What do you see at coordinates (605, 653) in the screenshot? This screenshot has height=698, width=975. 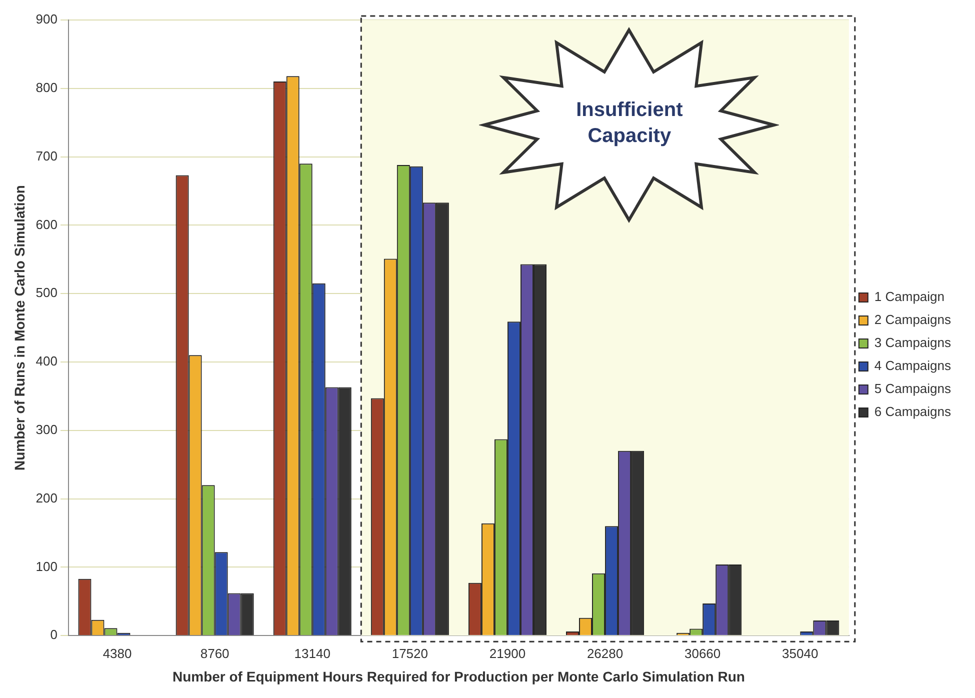 I see `x-tick-label: 26280` at bounding box center [605, 653].